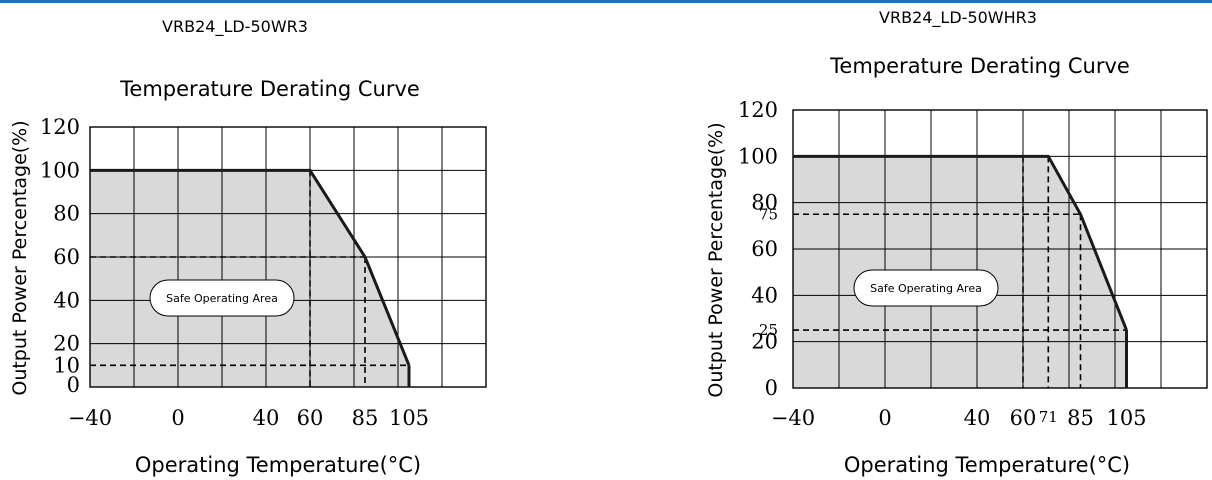  What do you see at coordinates (1048, 417) in the screenshot?
I see `x-tick-label: 71` at bounding box center [1048, 417].